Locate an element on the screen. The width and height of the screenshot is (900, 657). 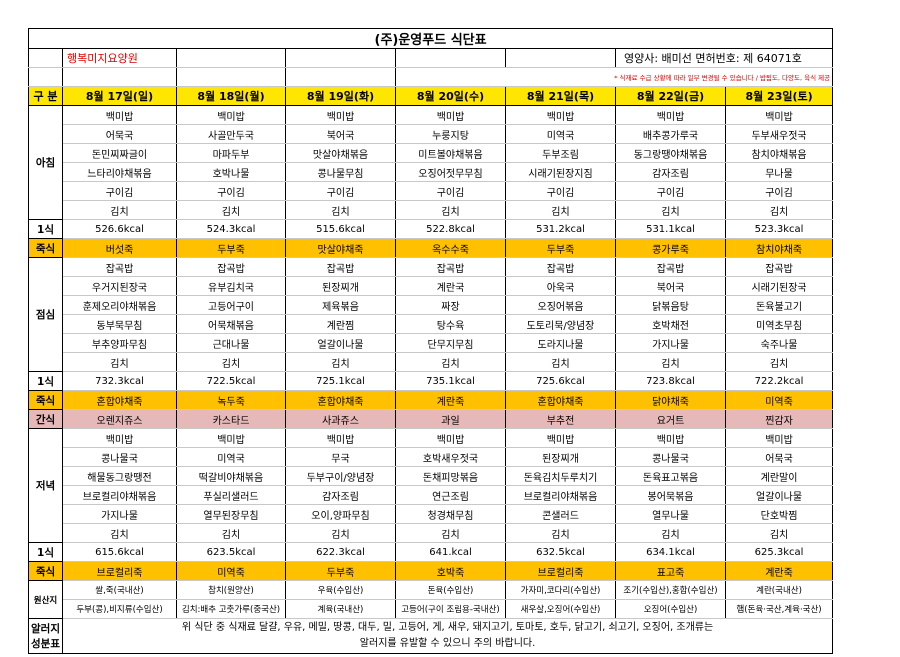
menu-item: 숙주나물 is located at coordinates (779, 343).